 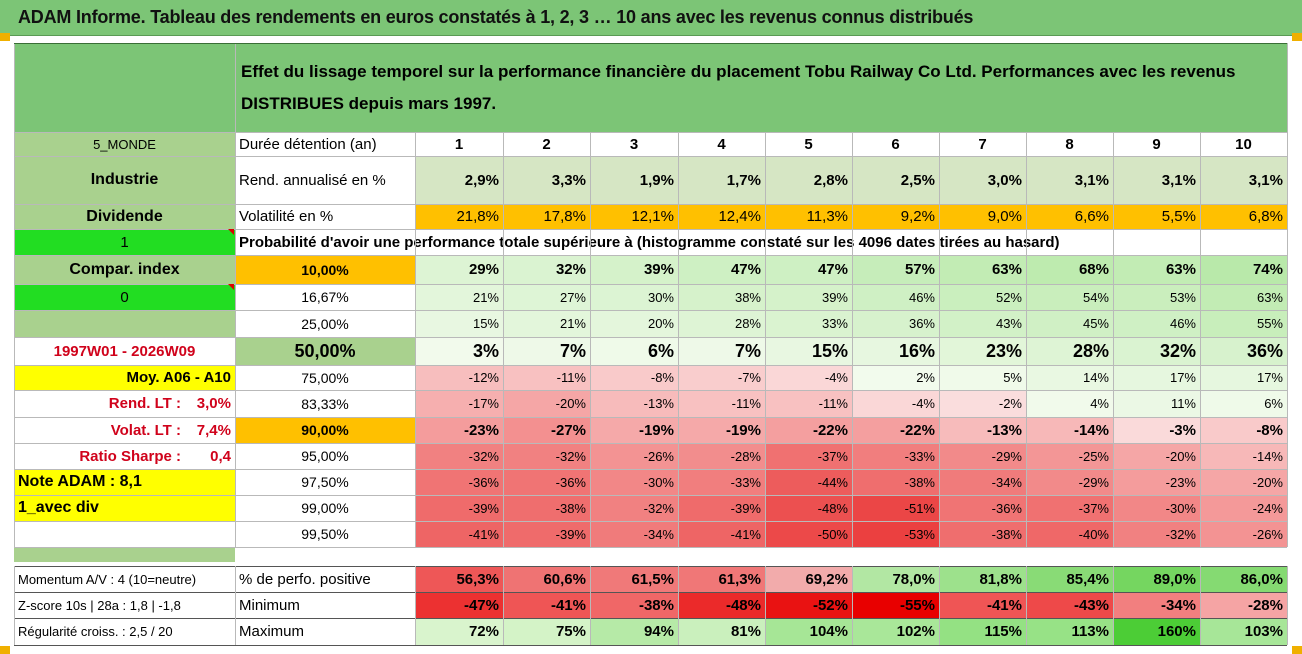 I want to click on prob-value: 3%, so click(x=459, y=351).